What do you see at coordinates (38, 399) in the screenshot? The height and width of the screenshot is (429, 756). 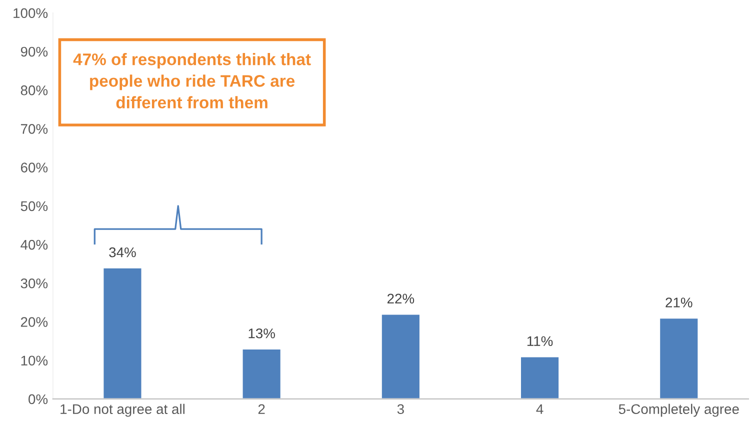 I see `y-tick-label: 0%` at bounding box center [38, 399].